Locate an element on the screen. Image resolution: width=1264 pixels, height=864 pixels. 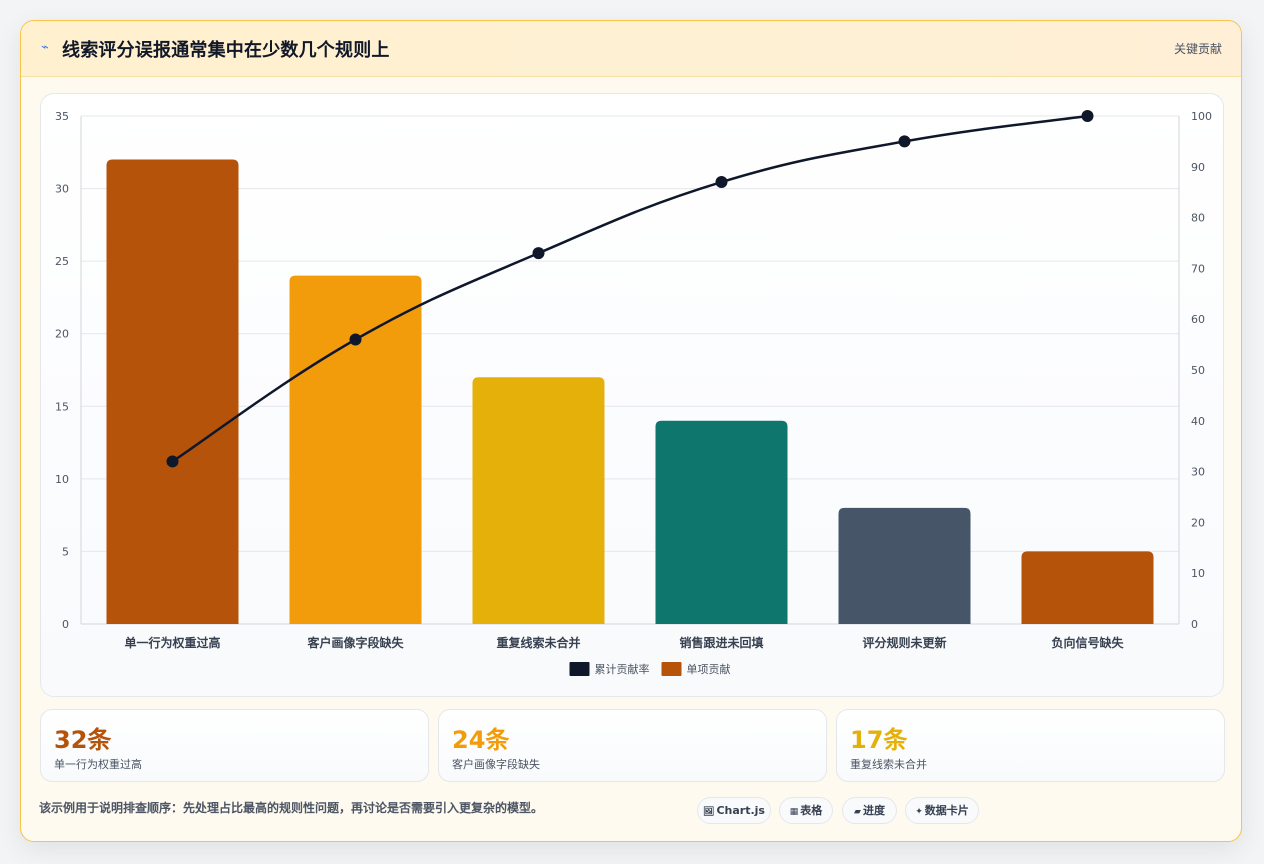
x-tick-label: 负向信号缺失 is located at coordinates (1087, 642).